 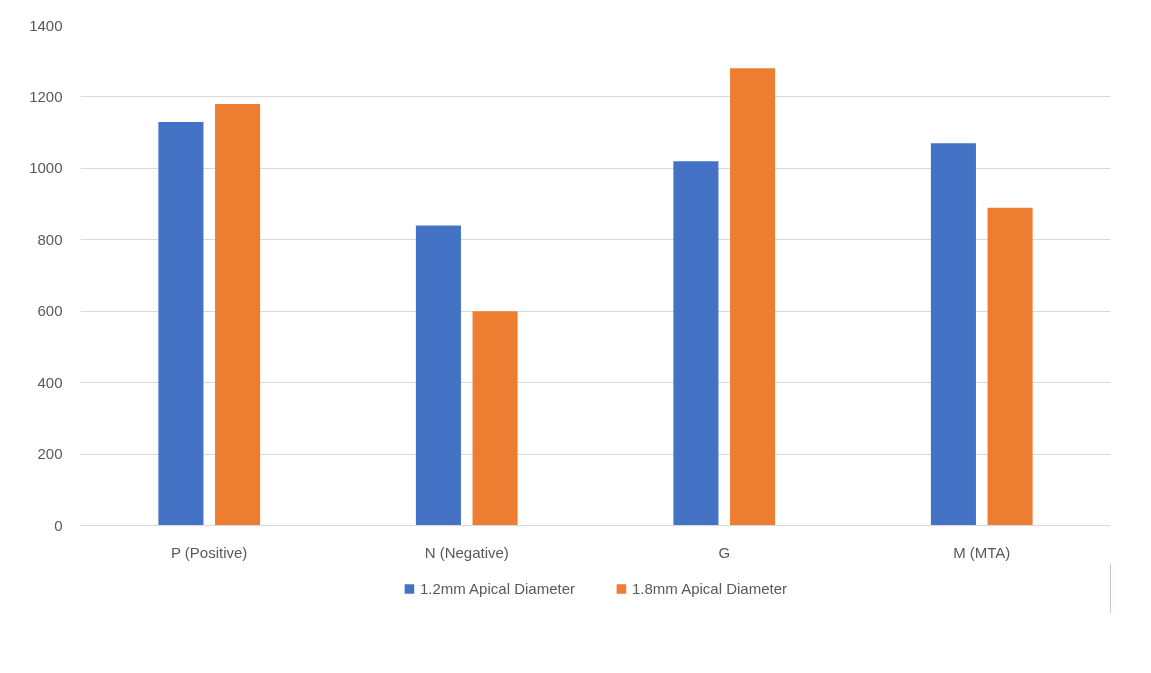 What do you see at coordinates (497, 588) in the screenshot?
I see `legend-label: 1.2mm Apical Diameter` at bounding box center [497, 588].